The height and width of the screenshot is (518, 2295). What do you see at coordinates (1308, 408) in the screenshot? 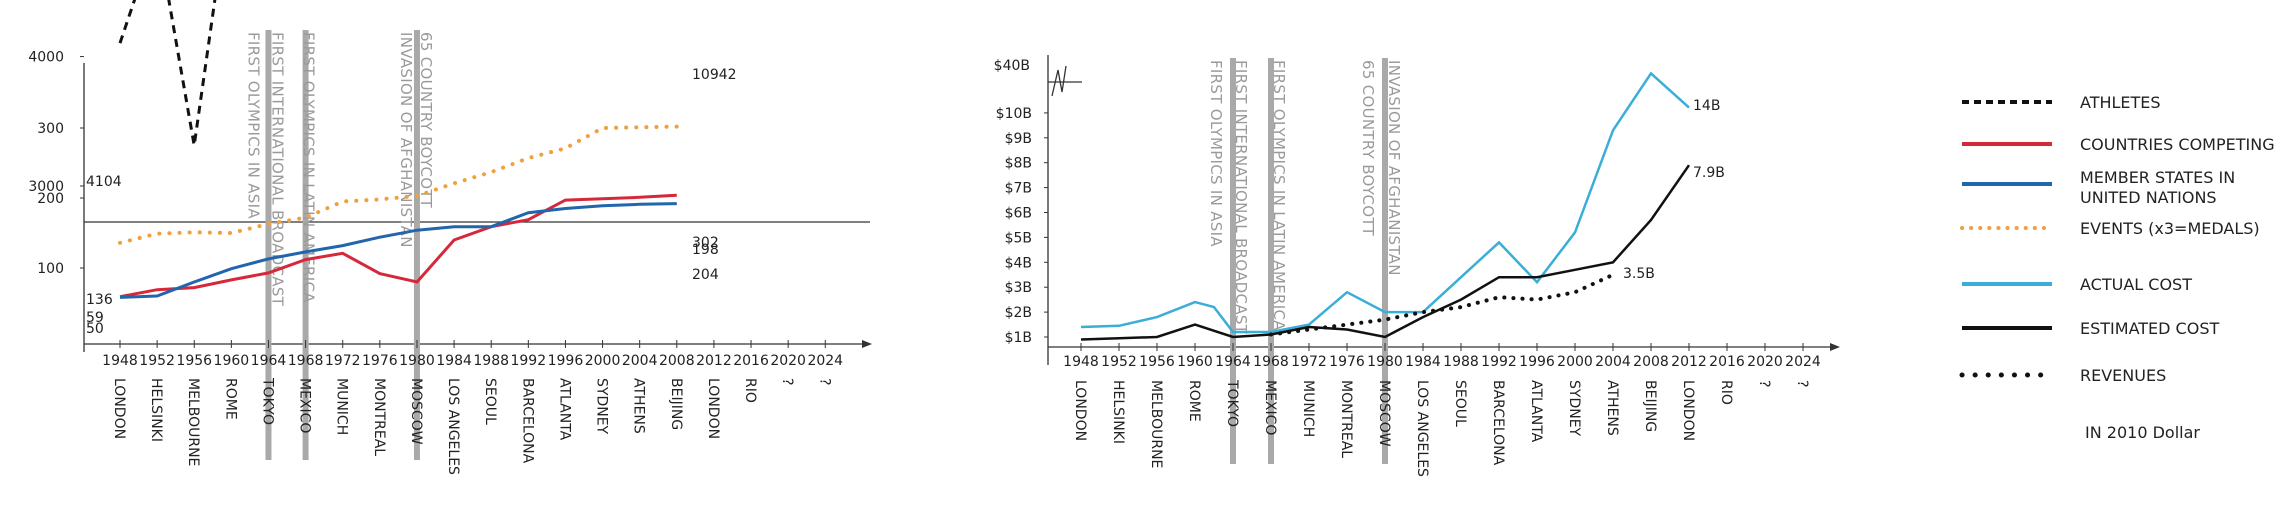
I see `city-label: MUNICH` at bounding box center [1308, 408].